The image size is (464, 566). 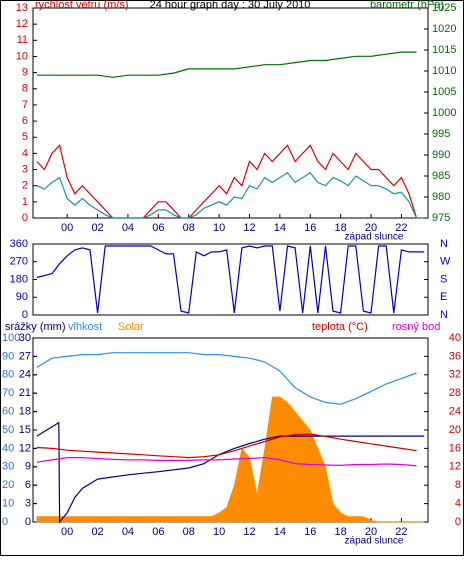 What do you see at coordinates (416, 327) in the screenshot?
I see `legend-entry: rosný bod` at bounding box center [416, 327].